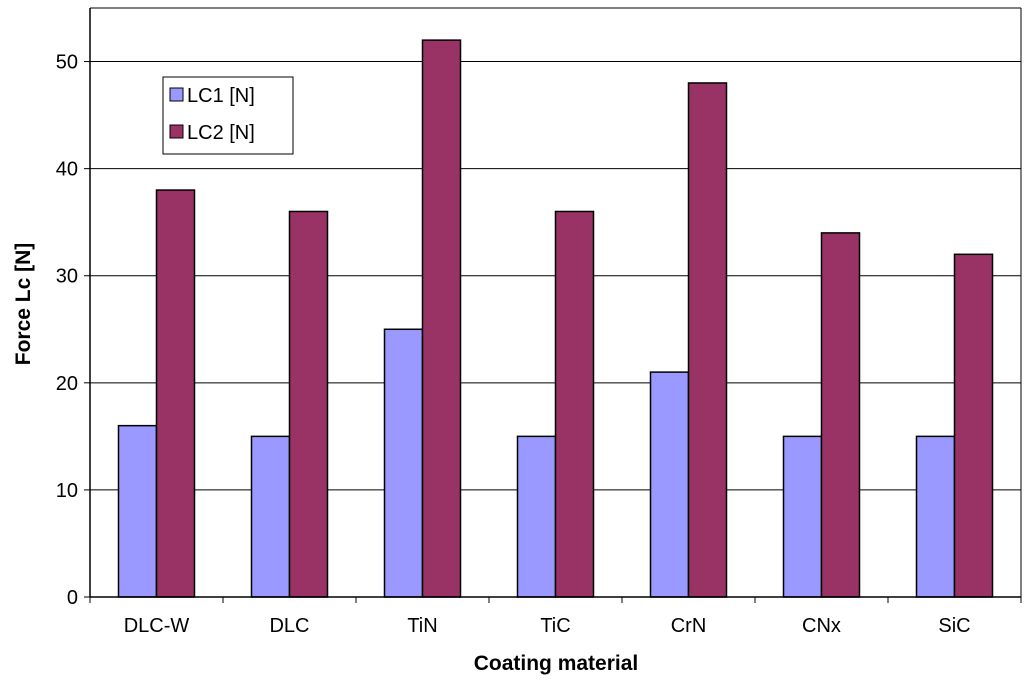 This screenshot has height=682, width=1029. What do you see at coordinates (802, 516) in the screenshot?
I see `bar-lc1-cnx` at bounding box center [802, 516].